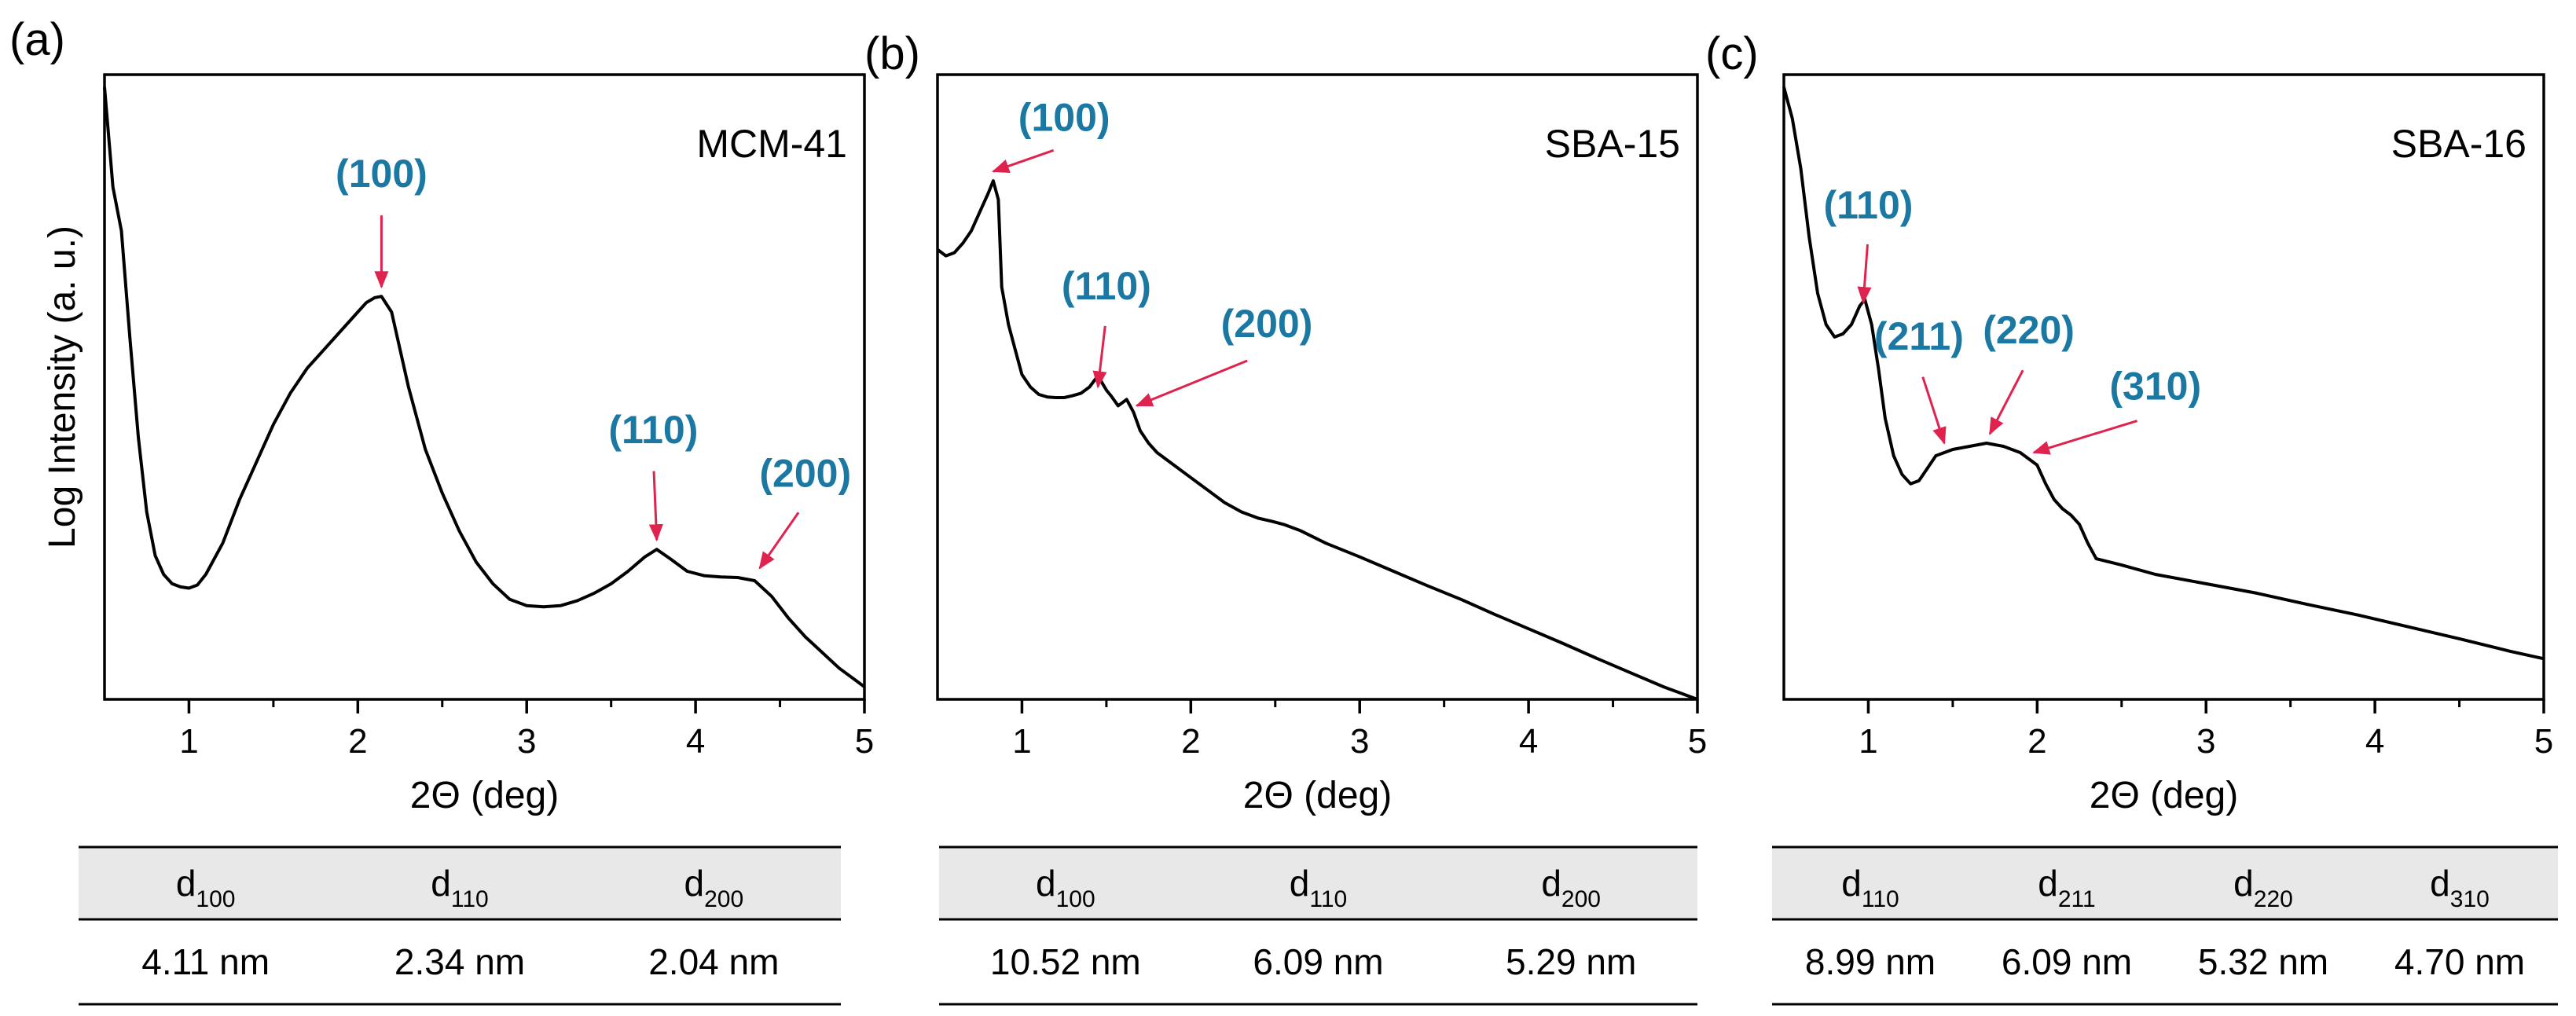 Image resolution: width=2576 pixels, height=1016 pixels. What do you see at coordinates (2077, 899) in the screenshot?
I see `header-subscript: 211` at bounding box center [2077, 899].